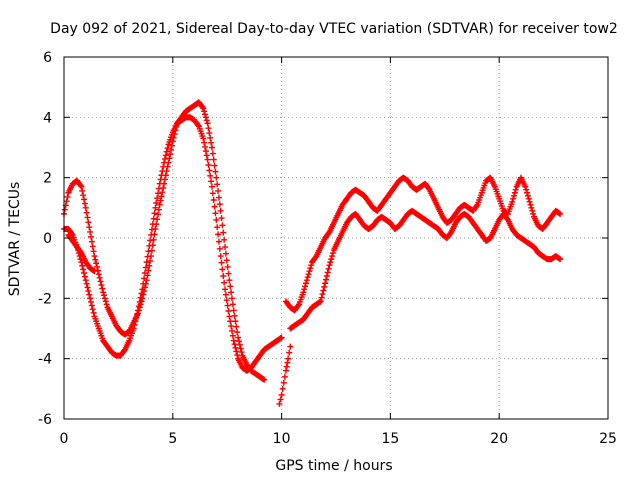 The width and height of the screenshot is (640, 480). I want to click on series-trace-d, so click(423, 244).